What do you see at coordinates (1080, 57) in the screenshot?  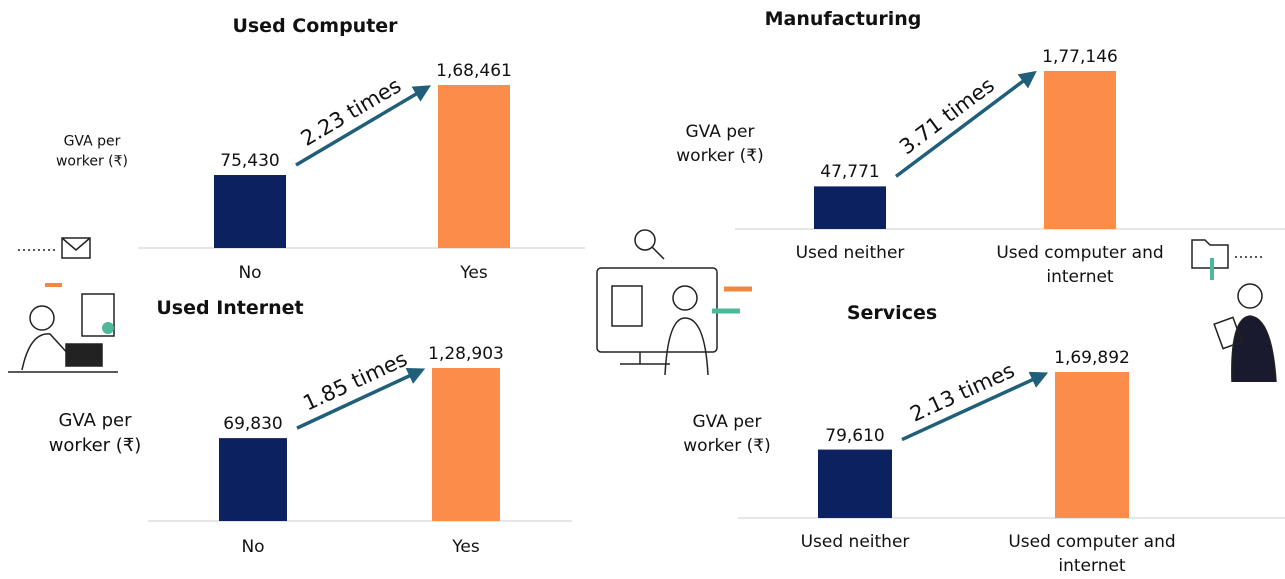 I see `value-label: 1,77,146` at bounding box center [1080, 57].